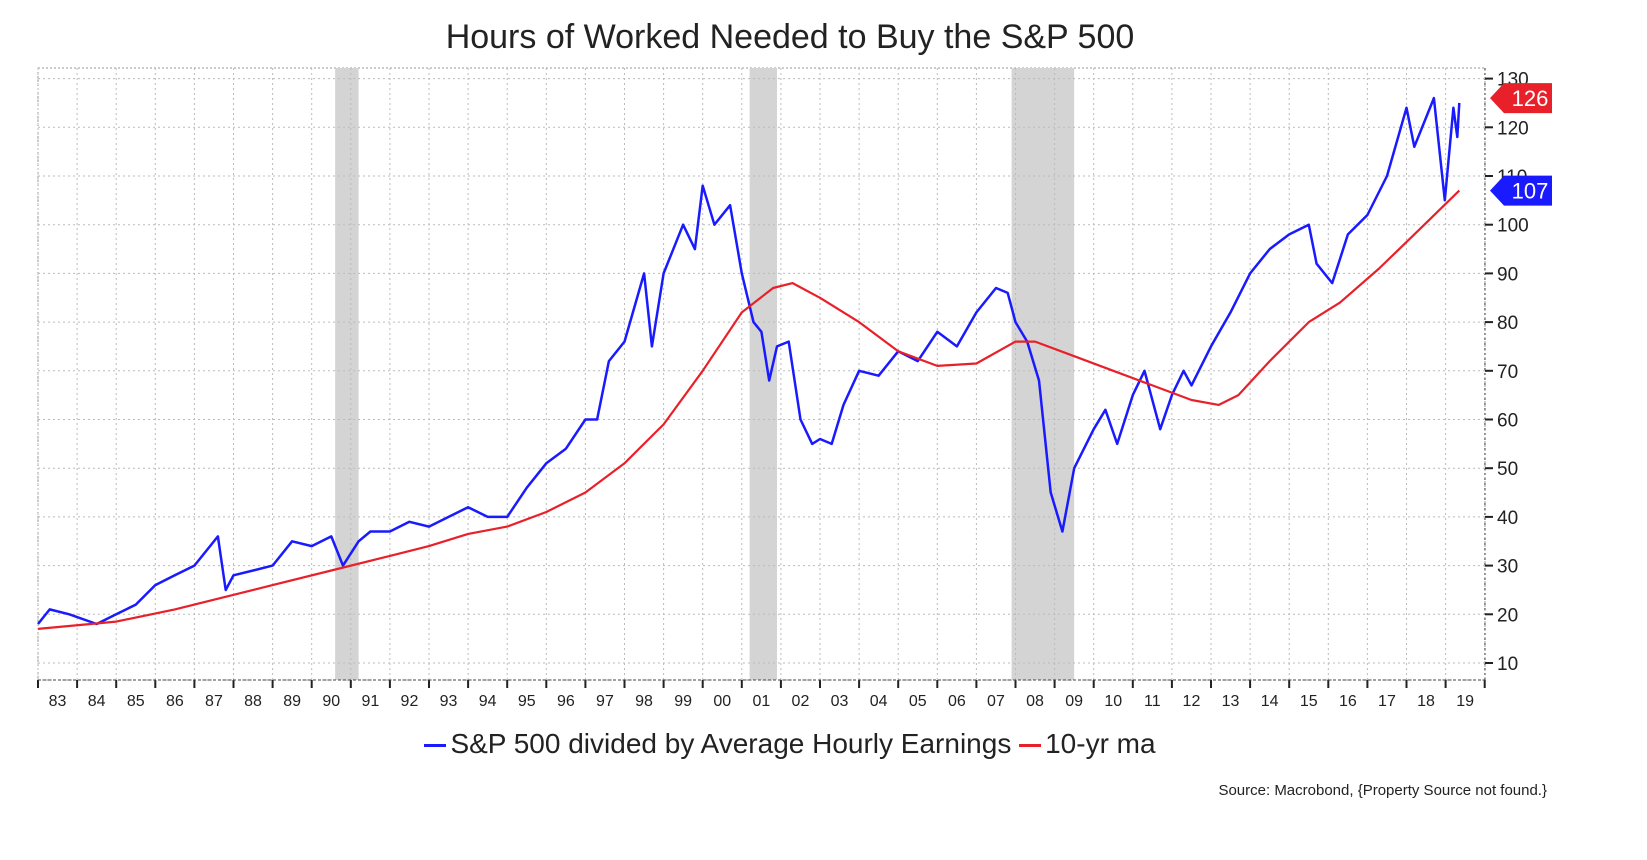 The width and height of the screenshot is (1647, 860). What do you see at coordinates (879, 701) in the screenshot?
I see `x-tick-label: 04` at bounding box center [879, 701].